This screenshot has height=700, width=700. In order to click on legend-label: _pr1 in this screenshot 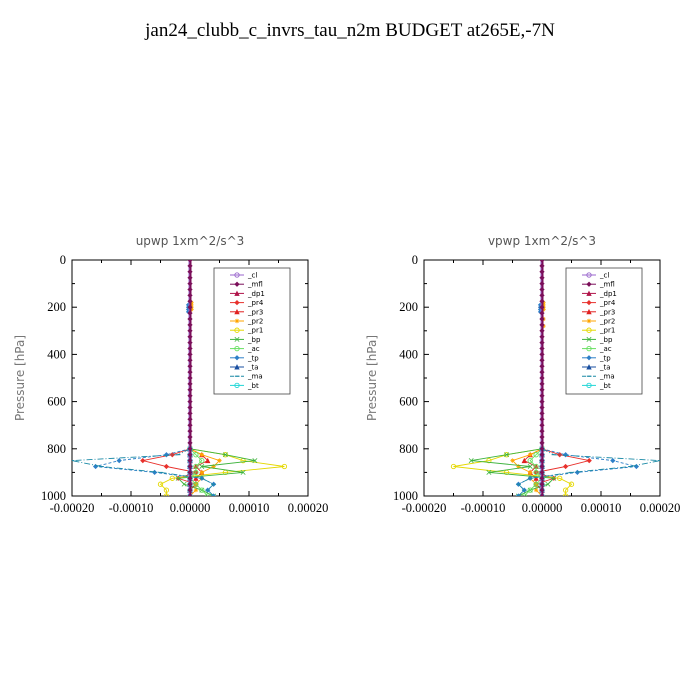, I will do `click(607, 331)`.